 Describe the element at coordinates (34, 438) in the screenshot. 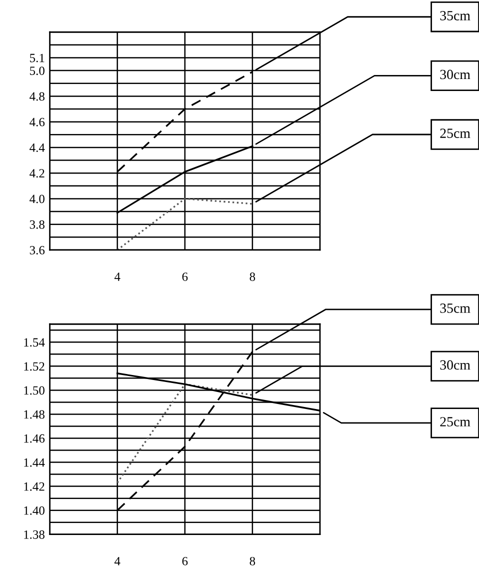

I see `y-tick-label: 1.46` at that location.